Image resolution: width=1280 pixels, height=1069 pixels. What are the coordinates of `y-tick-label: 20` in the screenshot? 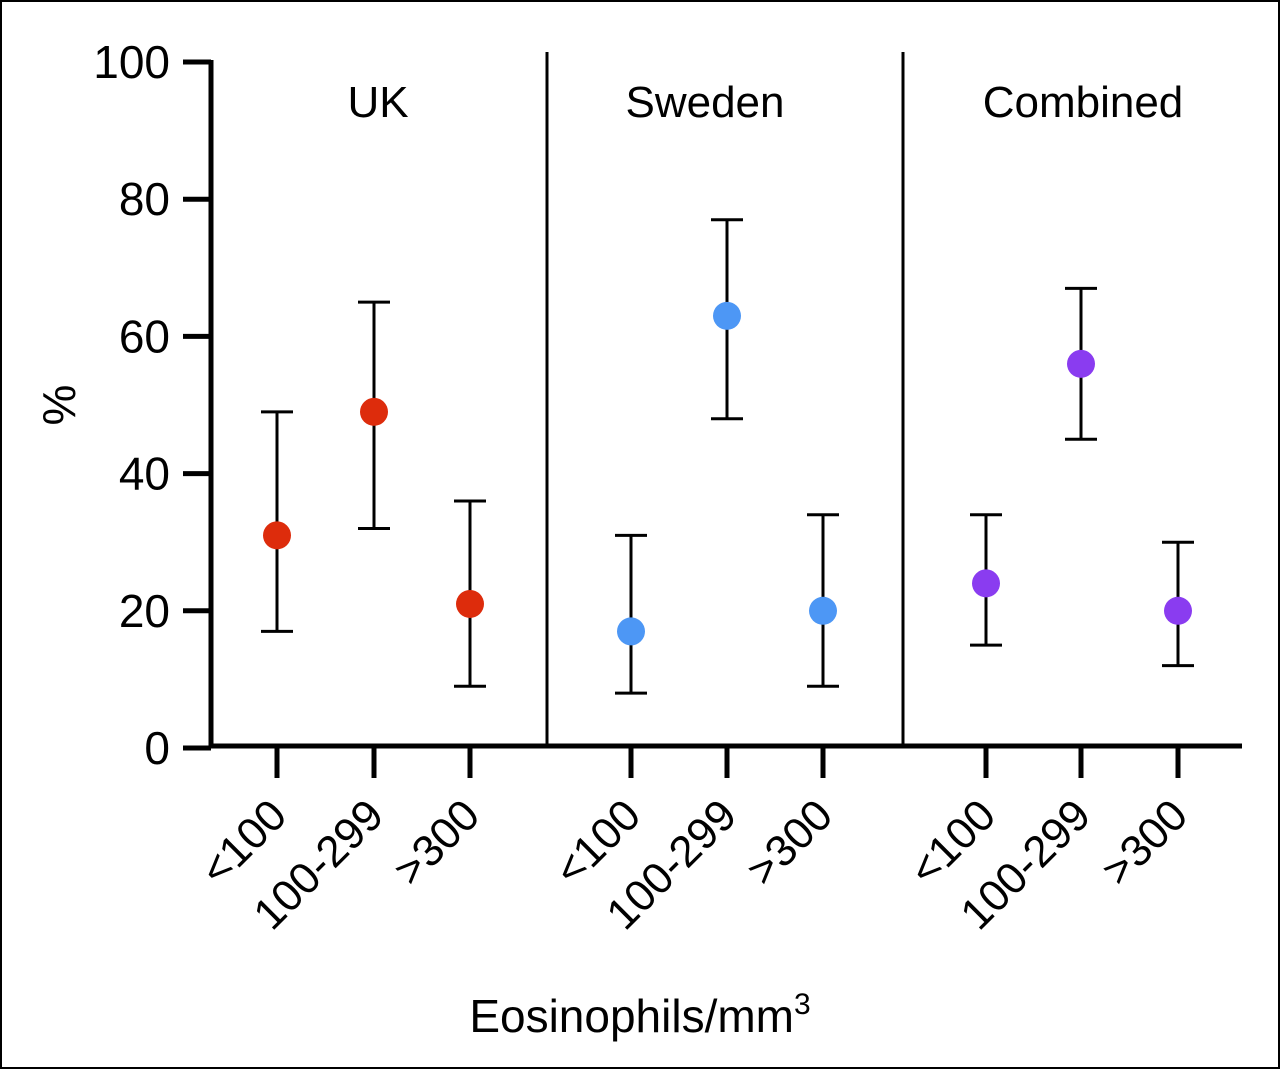 It's located at (144, 611).